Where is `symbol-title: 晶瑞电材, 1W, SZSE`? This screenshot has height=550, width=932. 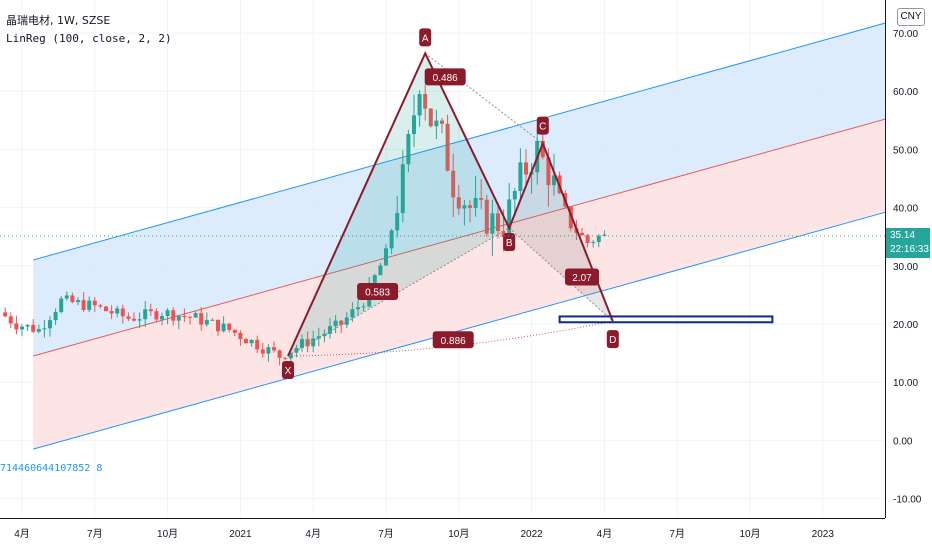
symbol-title: 晶瑞电材, 1W, SZSE is located at coordinates (58, 20).